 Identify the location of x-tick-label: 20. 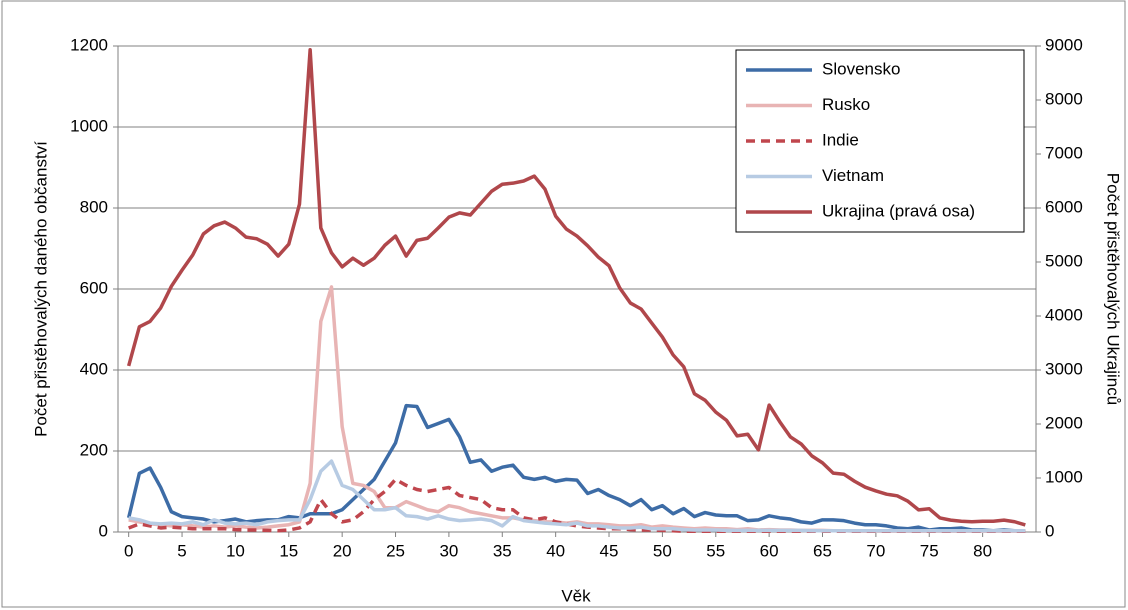
(342, 550).